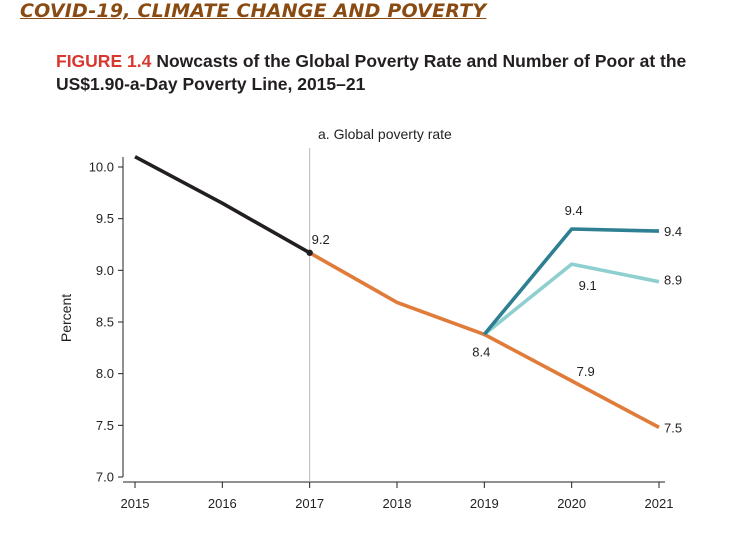 The height and width of the screenshot is (539, 730). I want to click on y-tick-label: 9.5, so click(105, 218).